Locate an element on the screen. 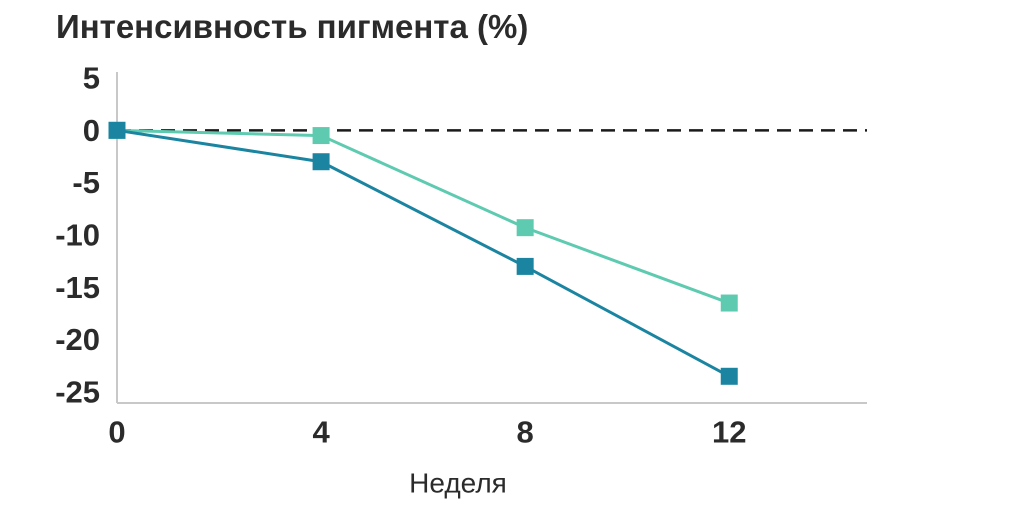 Image resolution: width=1024 pixels, height=530 pixels. x-tick-label: 4 is located at coordinates (321, 432).